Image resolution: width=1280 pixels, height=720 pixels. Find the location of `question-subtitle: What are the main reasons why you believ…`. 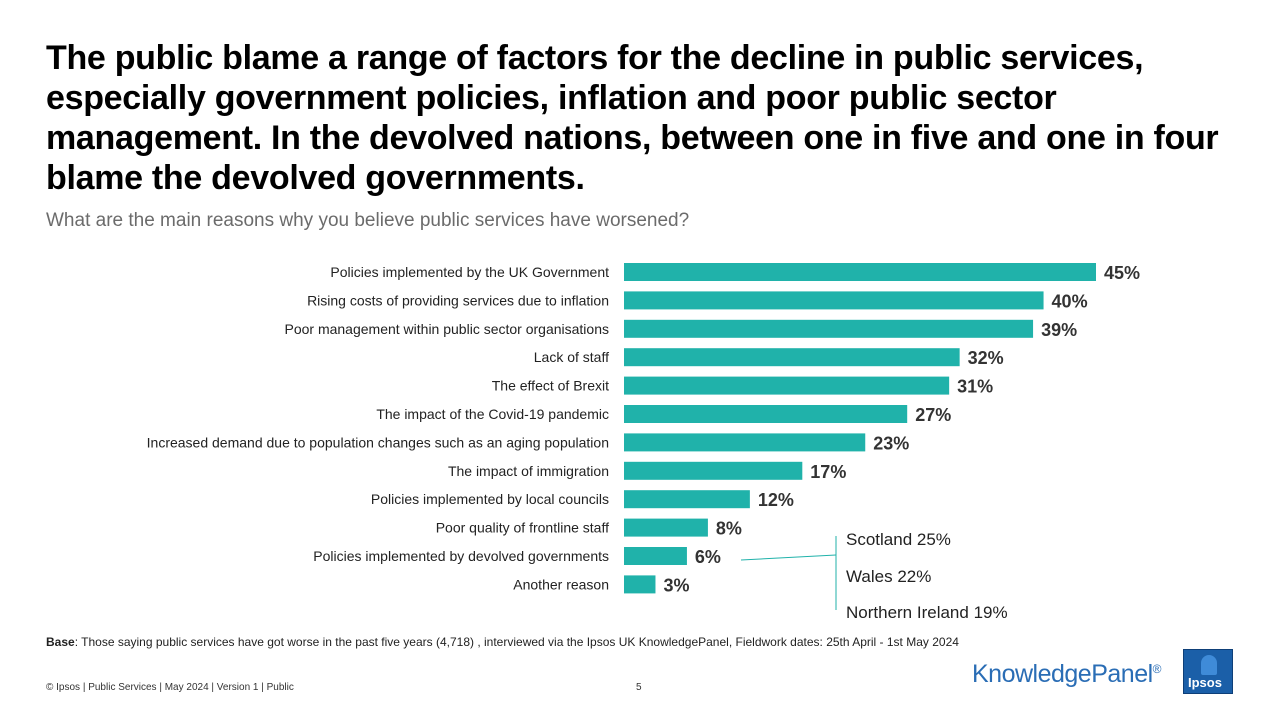

question-subtitle: What are the main reasons why you believ… is located at coordinates (368, 220).